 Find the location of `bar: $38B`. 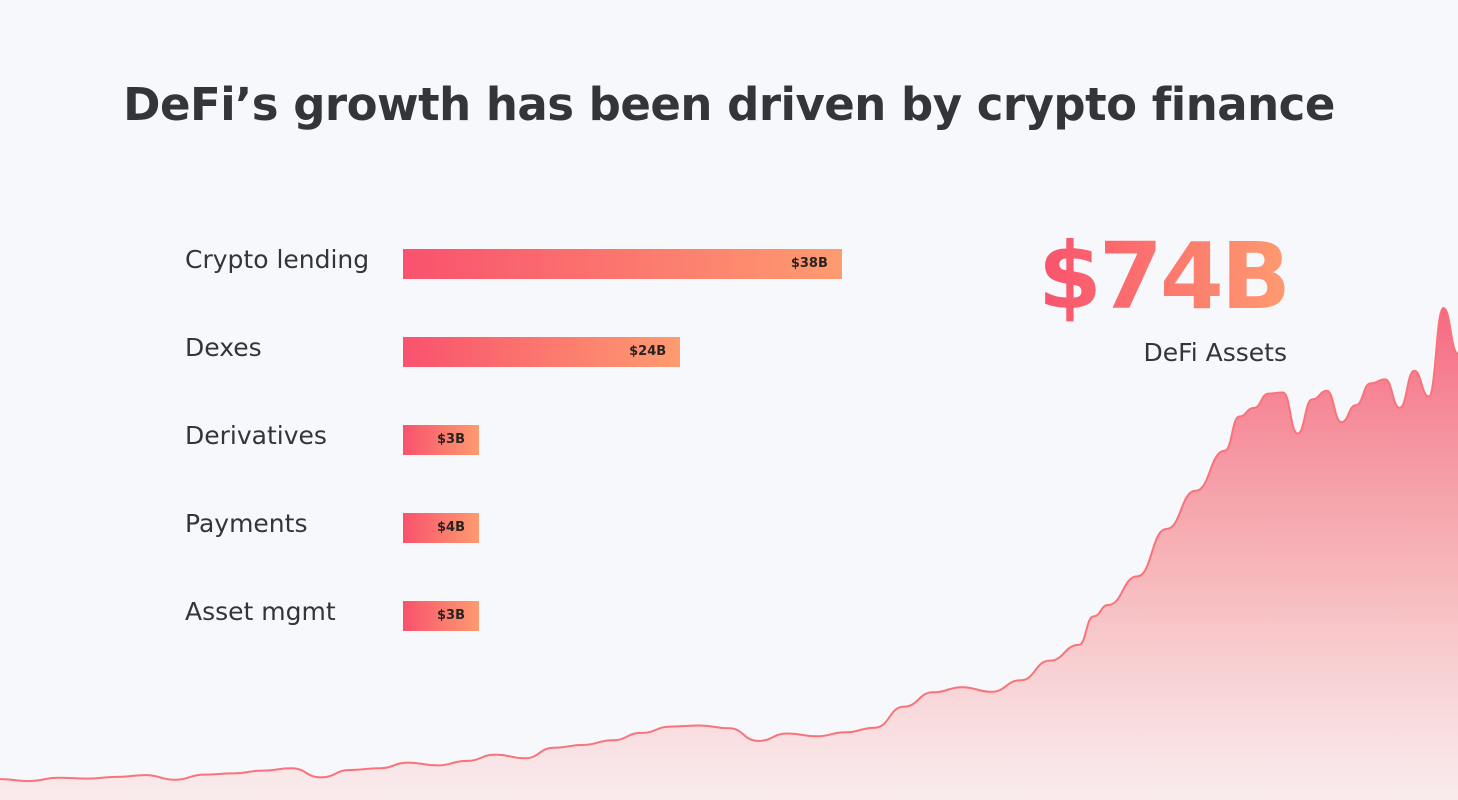

bar: $38B is located at coordinates (622, 264).